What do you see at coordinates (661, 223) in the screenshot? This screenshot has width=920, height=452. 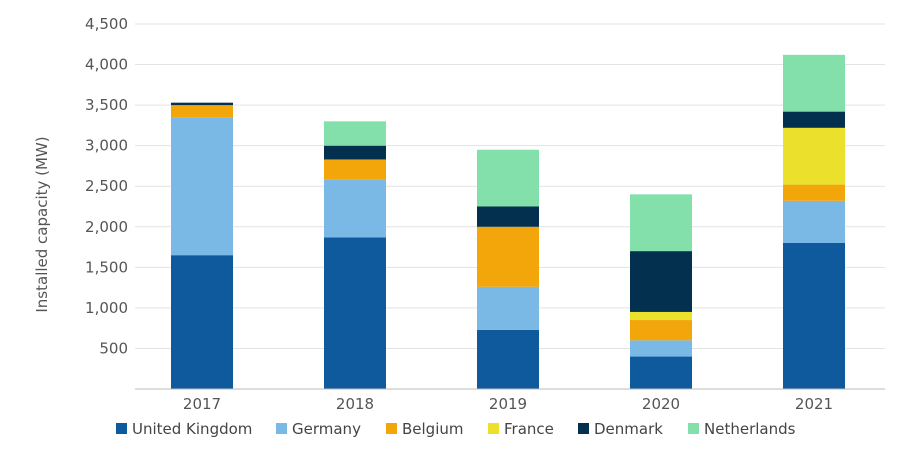 I see `bar-2020-netherlands` at bounding box center [661, 223].